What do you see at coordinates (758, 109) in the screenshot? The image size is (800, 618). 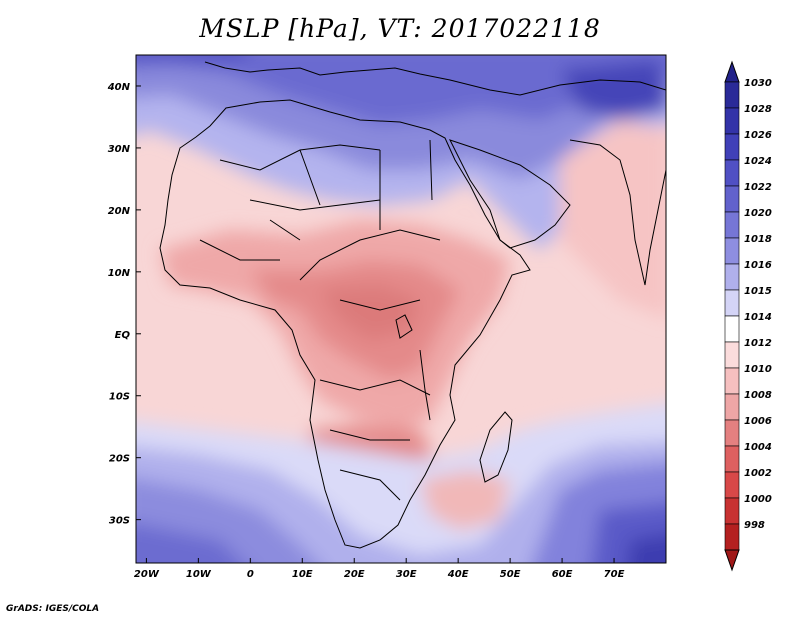 I see `colorbar-label: 1028` at bounding box center [758, 109].